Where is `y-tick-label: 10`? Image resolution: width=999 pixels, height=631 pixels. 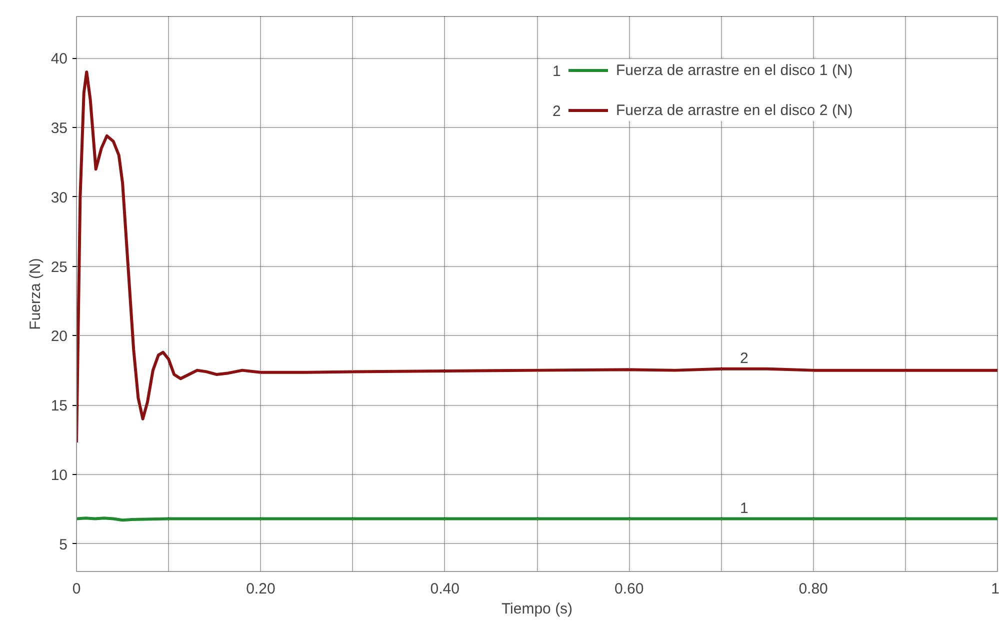
y-tick-label: 10 is located at coordinates (59, 475).